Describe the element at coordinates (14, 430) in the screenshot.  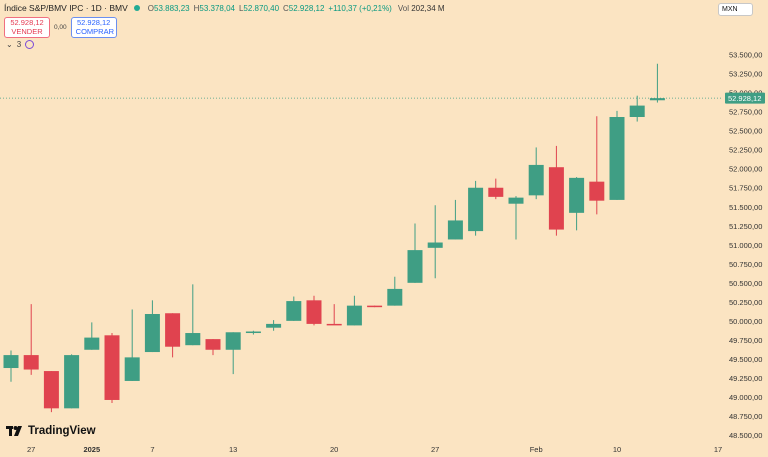
I see `tradingview-logo-icon` at that location.